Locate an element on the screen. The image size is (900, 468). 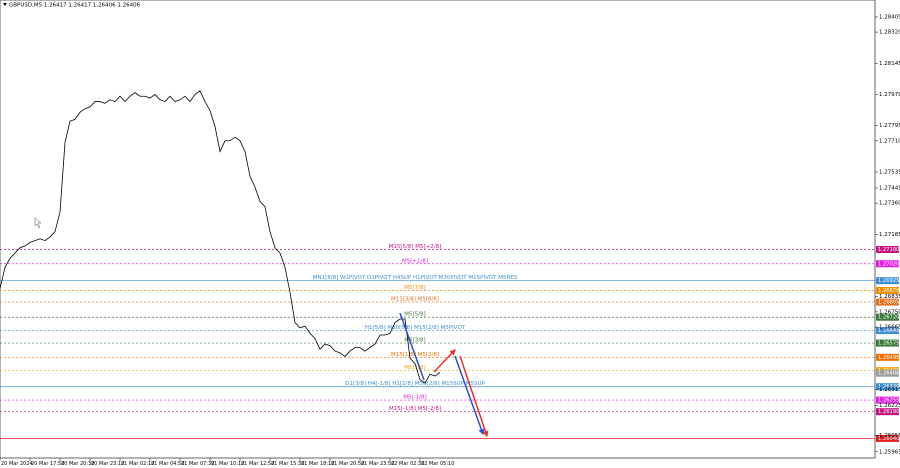
level-label: M5[7/8] is located at coordinates (414, 288).